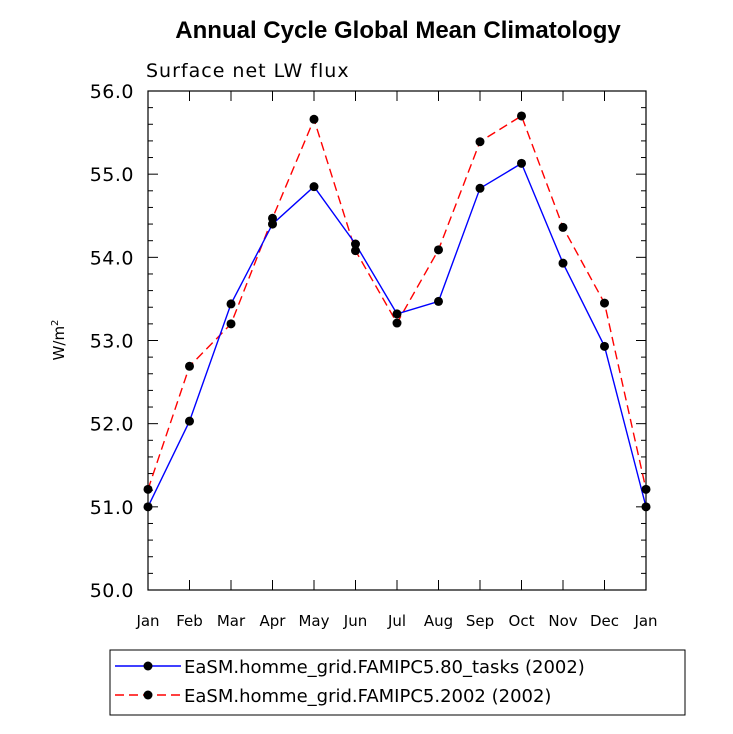  What do you see at coordinates (313, 621) in the screenshot?
I see `x-tick-label: May` at bounding box center [313, 621].